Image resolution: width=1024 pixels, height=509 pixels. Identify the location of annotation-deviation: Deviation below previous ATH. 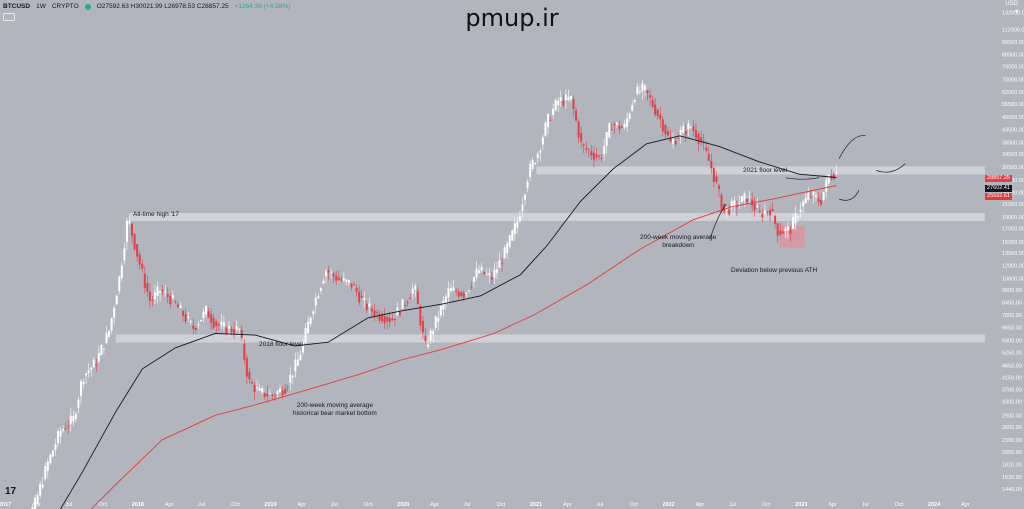
(774, 270).